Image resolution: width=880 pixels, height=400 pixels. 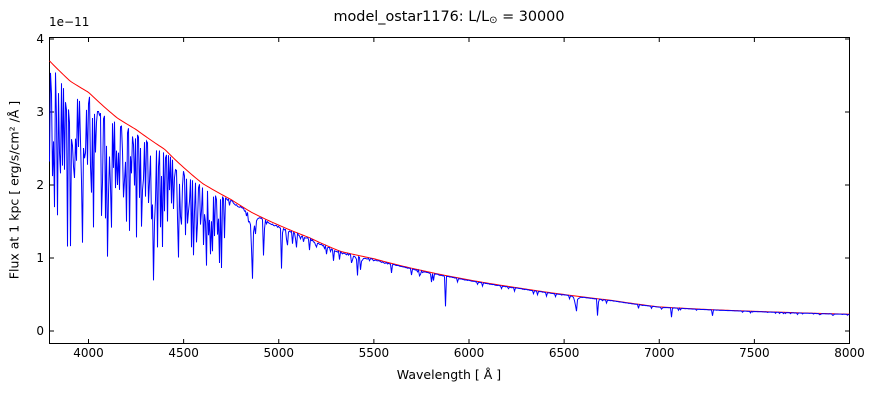 What do you see at coordinates (449, 374) in the screenshot?
I see `x-axis-label: Wavelength [ Å ]` at bounding box center [449, 374].